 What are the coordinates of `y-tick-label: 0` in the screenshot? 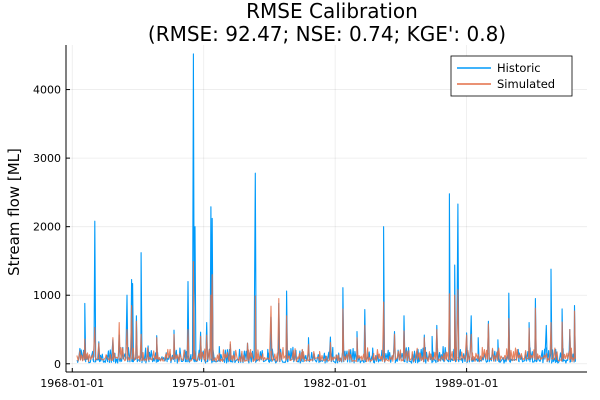 It's located at (57, 364).